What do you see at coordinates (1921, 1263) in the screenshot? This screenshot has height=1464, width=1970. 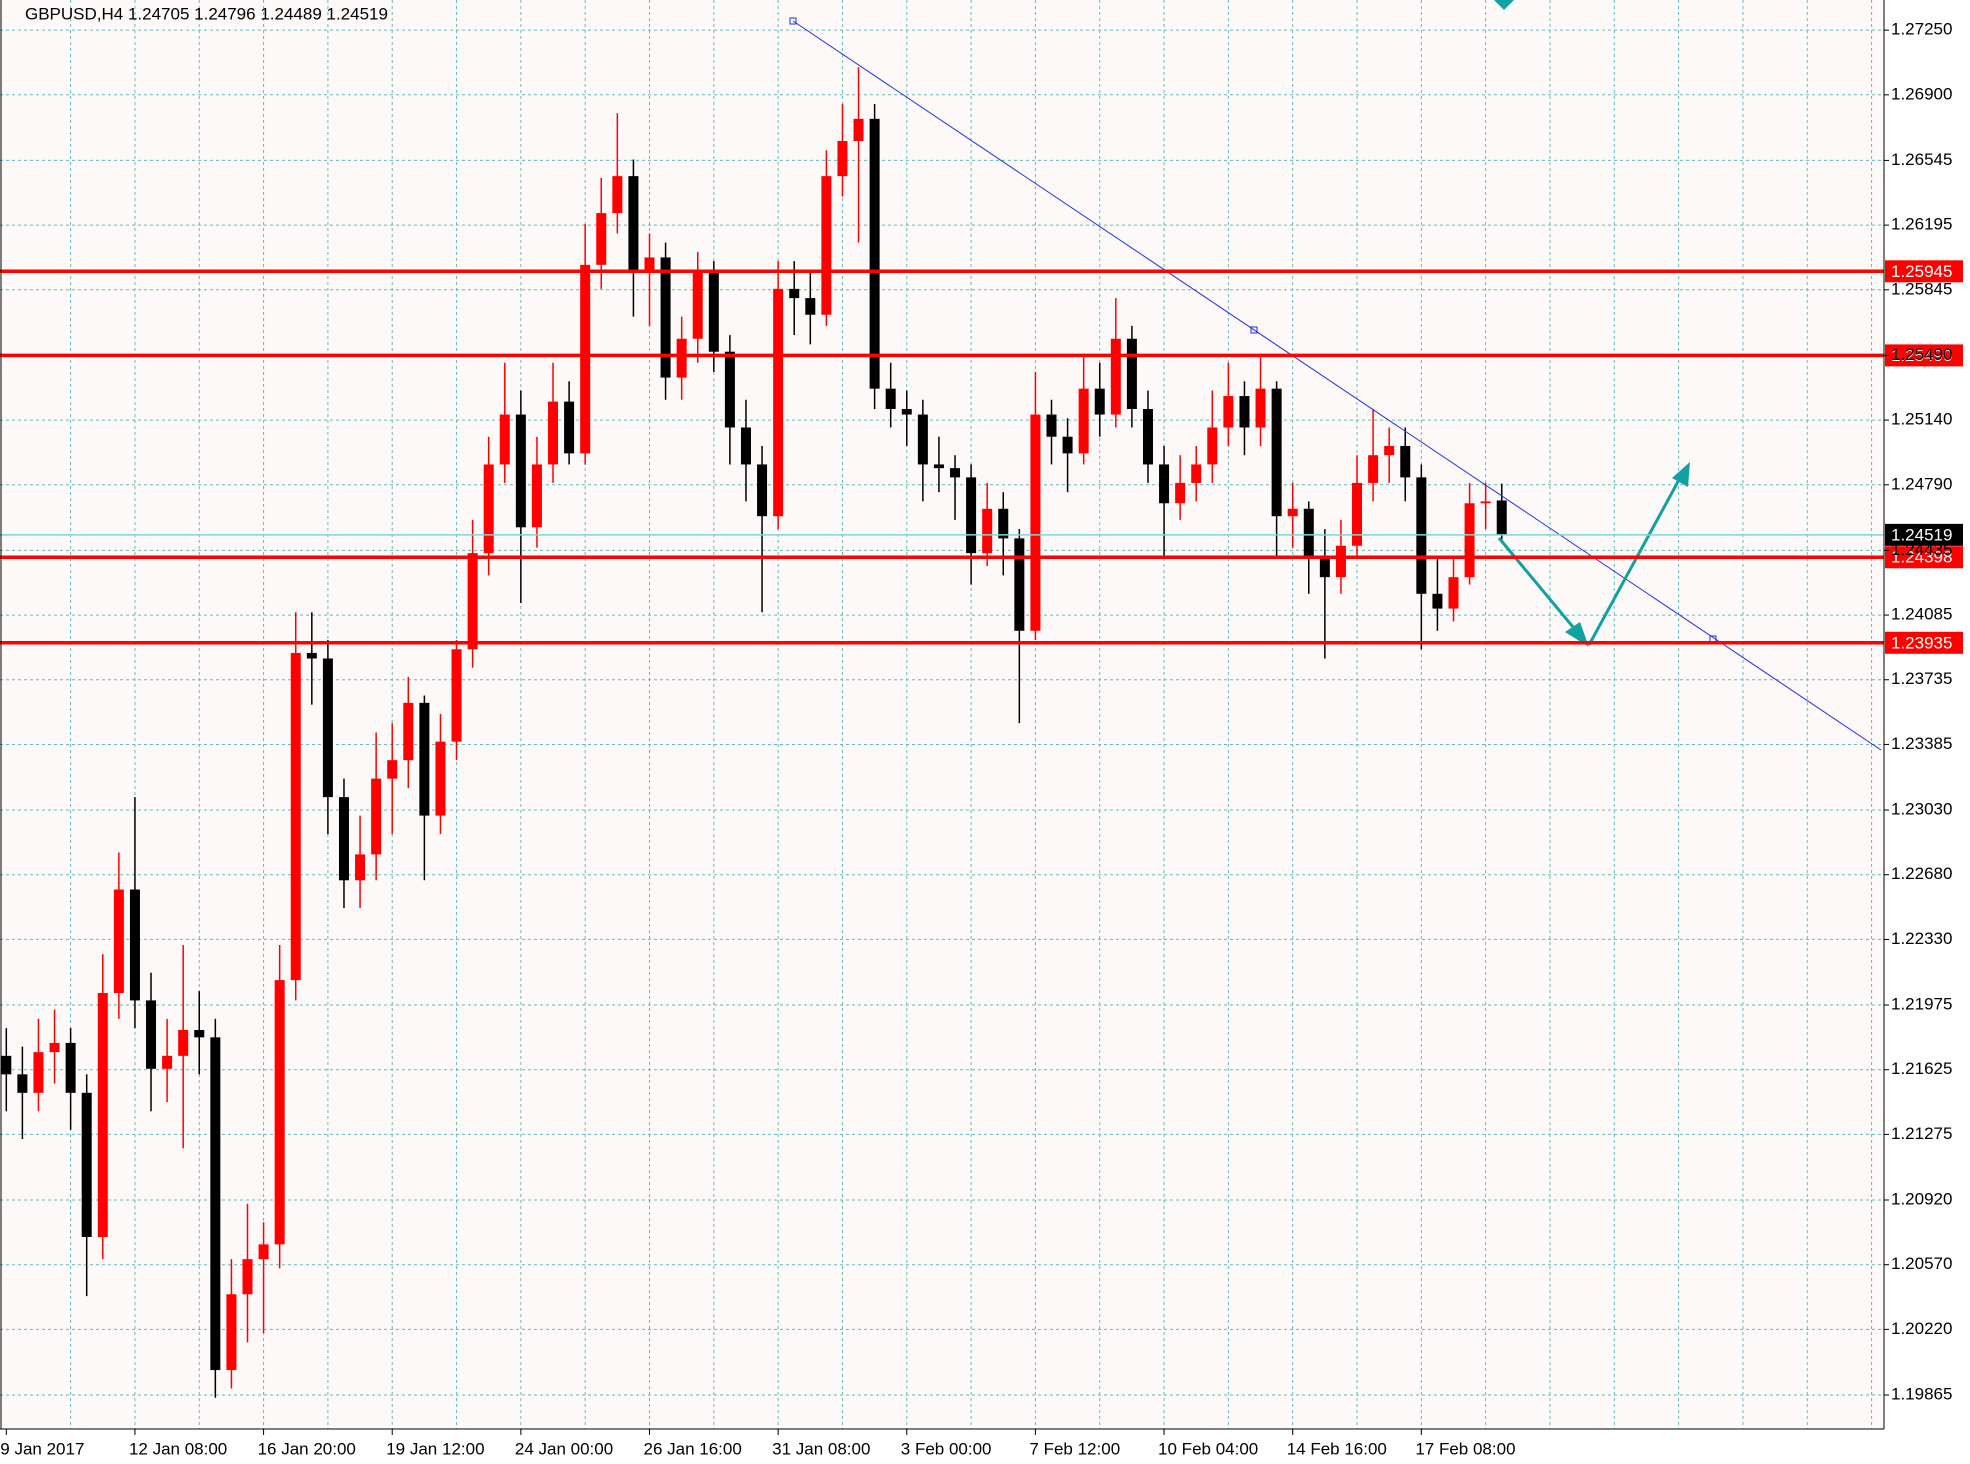 I see `y-tick-label: 1.20570` at bounding box center [1921, 1263].